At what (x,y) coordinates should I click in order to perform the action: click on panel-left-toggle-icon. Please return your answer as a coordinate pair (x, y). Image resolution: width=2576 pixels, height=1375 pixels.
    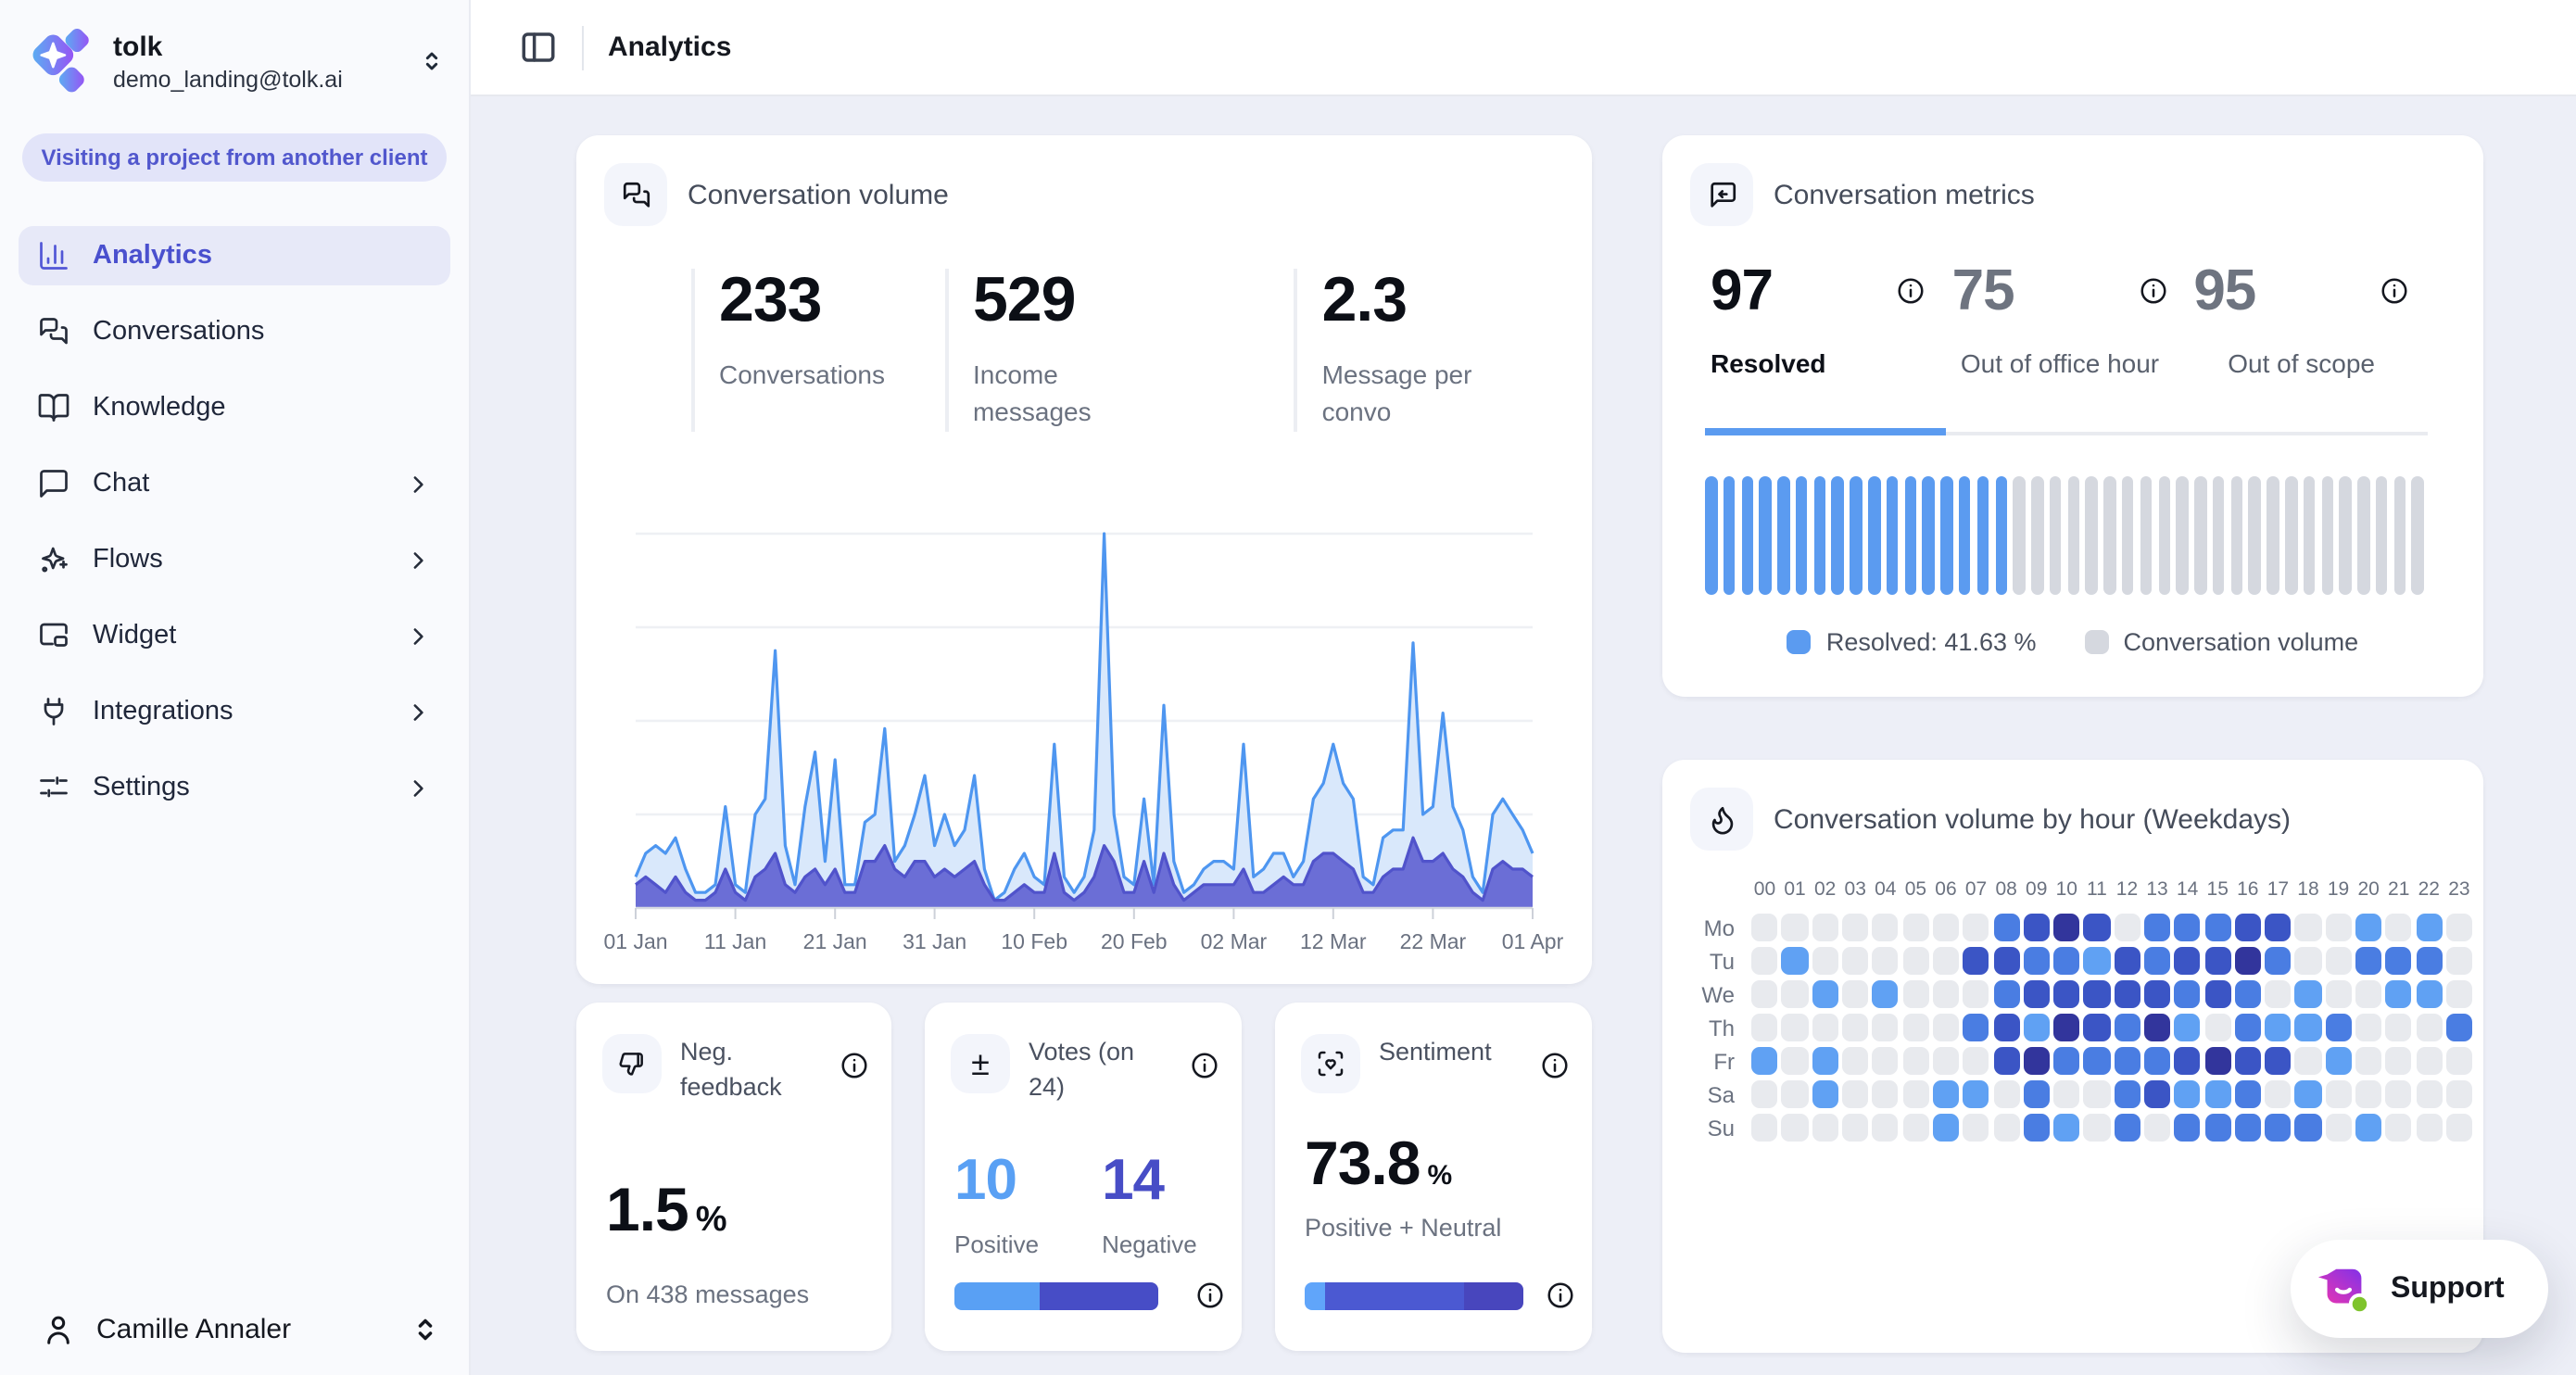
    Looking at the image, I should click on (538, 48).